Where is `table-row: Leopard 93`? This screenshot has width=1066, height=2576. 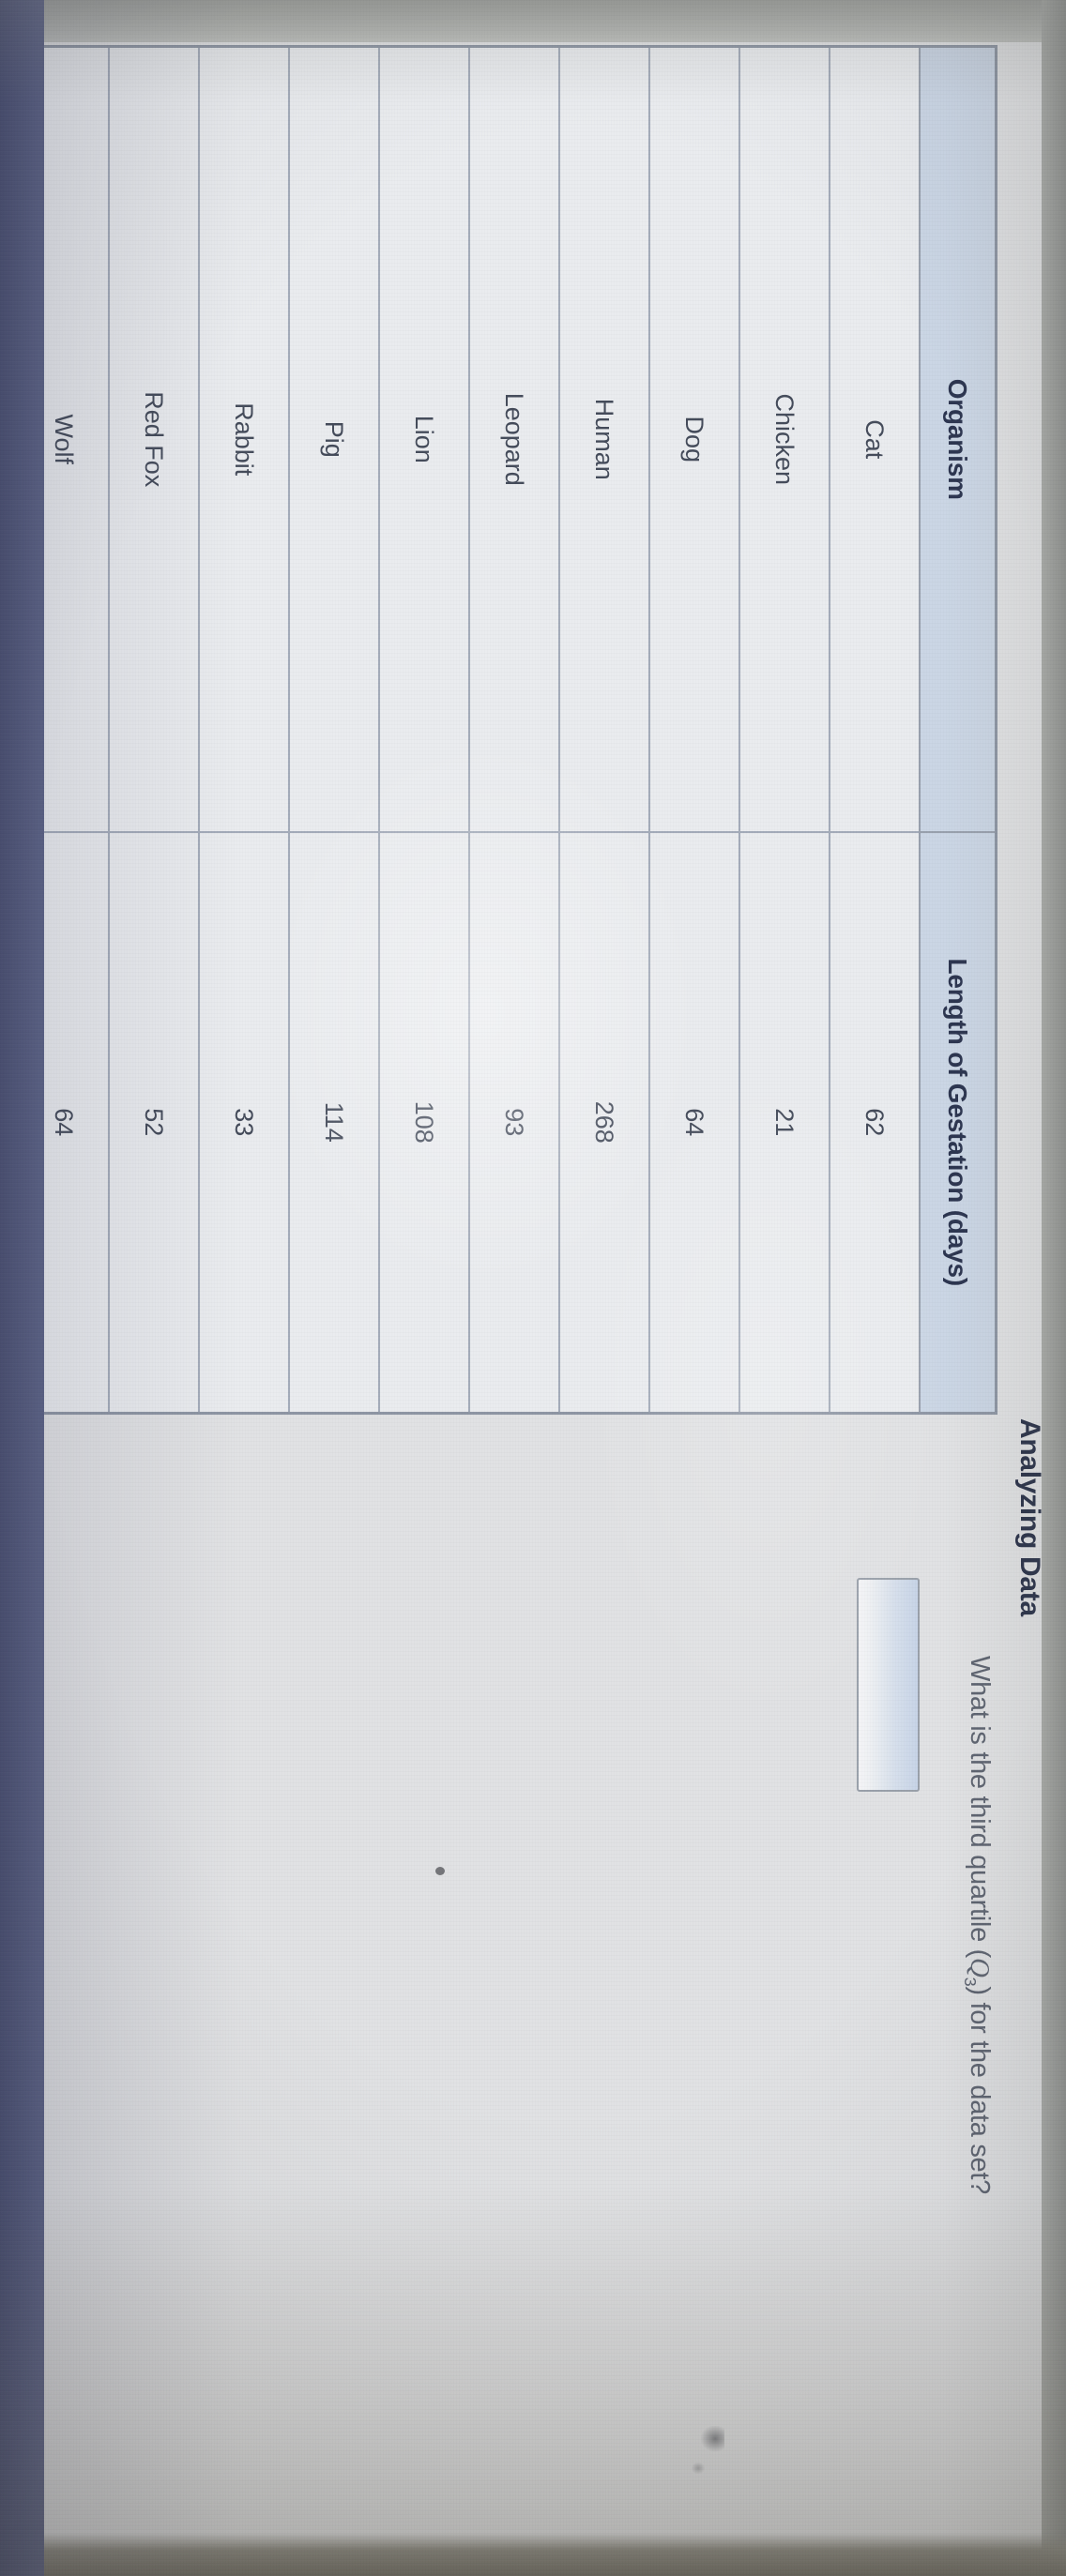 table-row: Leopard 93 is located at coordinates (514, 730).